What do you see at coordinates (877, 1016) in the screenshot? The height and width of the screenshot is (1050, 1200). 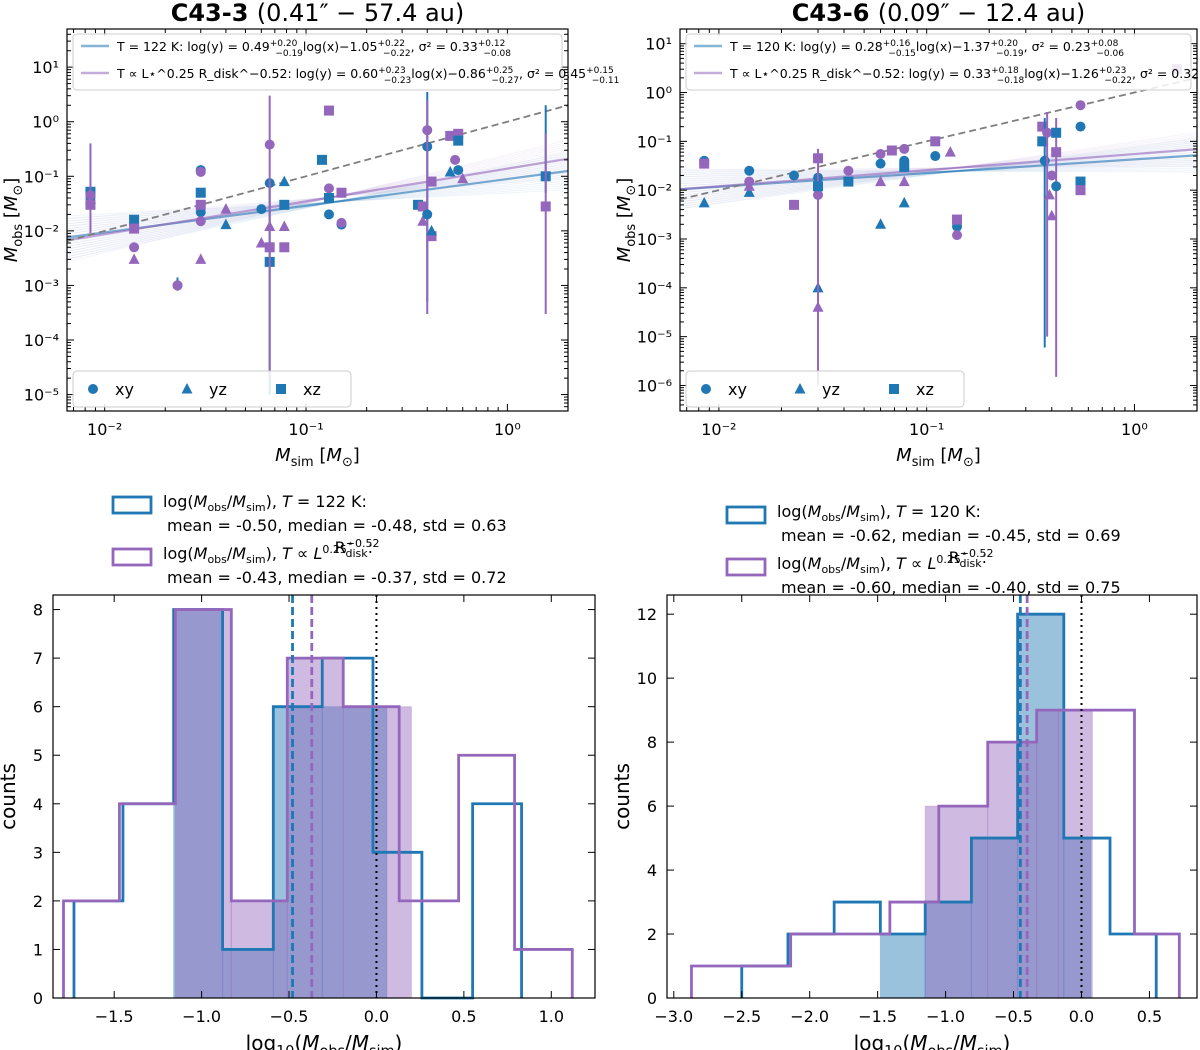 I see `x-tick-label: −1.5` at bounding box center [877, 1016].